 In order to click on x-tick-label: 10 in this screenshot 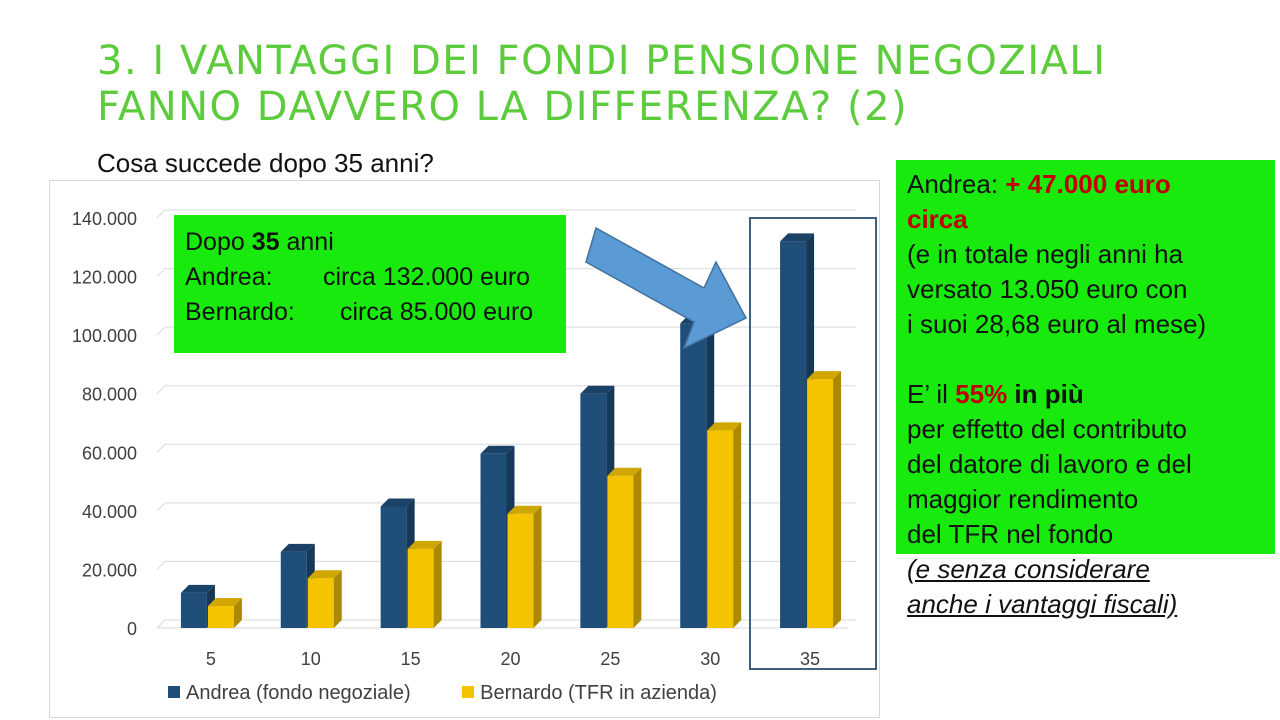, I will do `click(311, 659)`.